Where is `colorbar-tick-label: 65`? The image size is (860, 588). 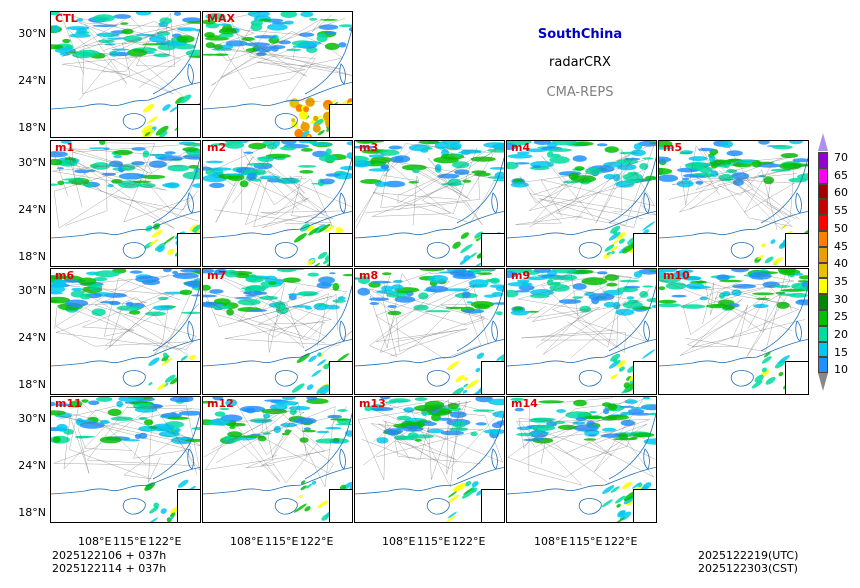 colorbar-tick-label: 65 is located at coordinates (841, 175).